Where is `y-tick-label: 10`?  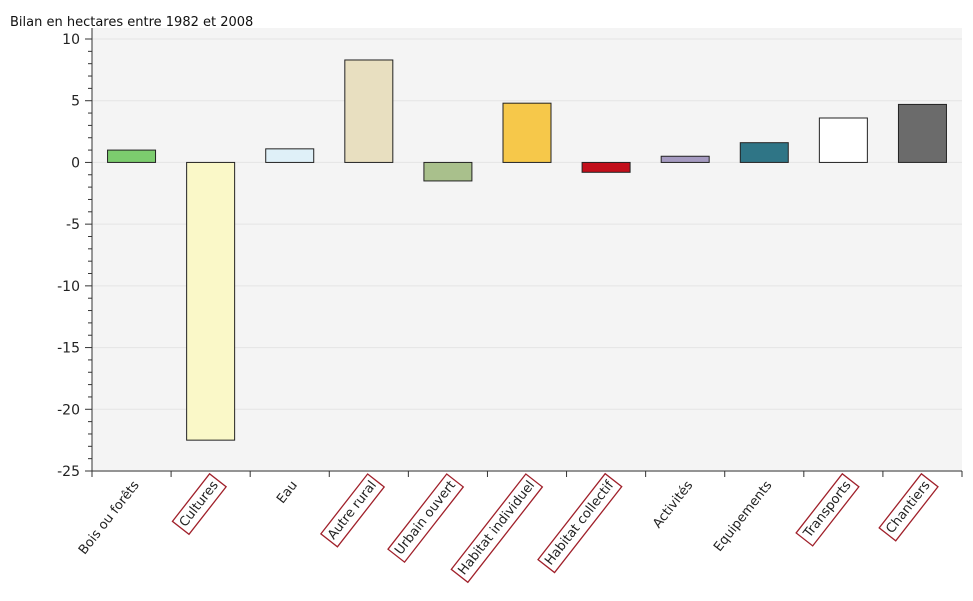
y-tick-label: 10 is located at coordinates (71, 40).